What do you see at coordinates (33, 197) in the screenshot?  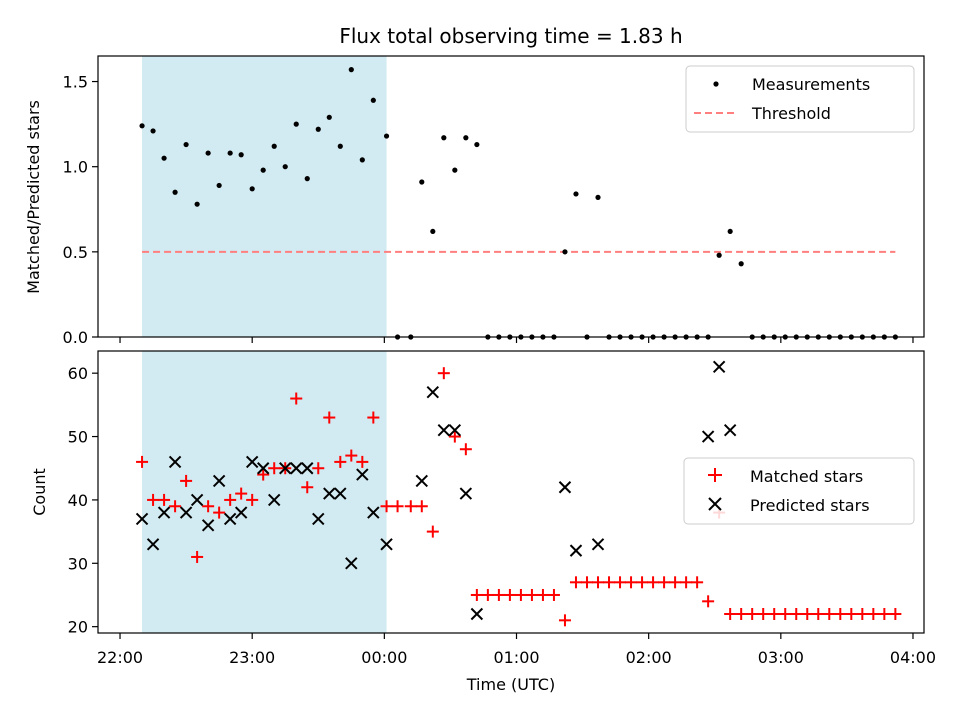 I see `top-y-axis-label: Matched/Predicted stars` at bounding box center [33, 197].